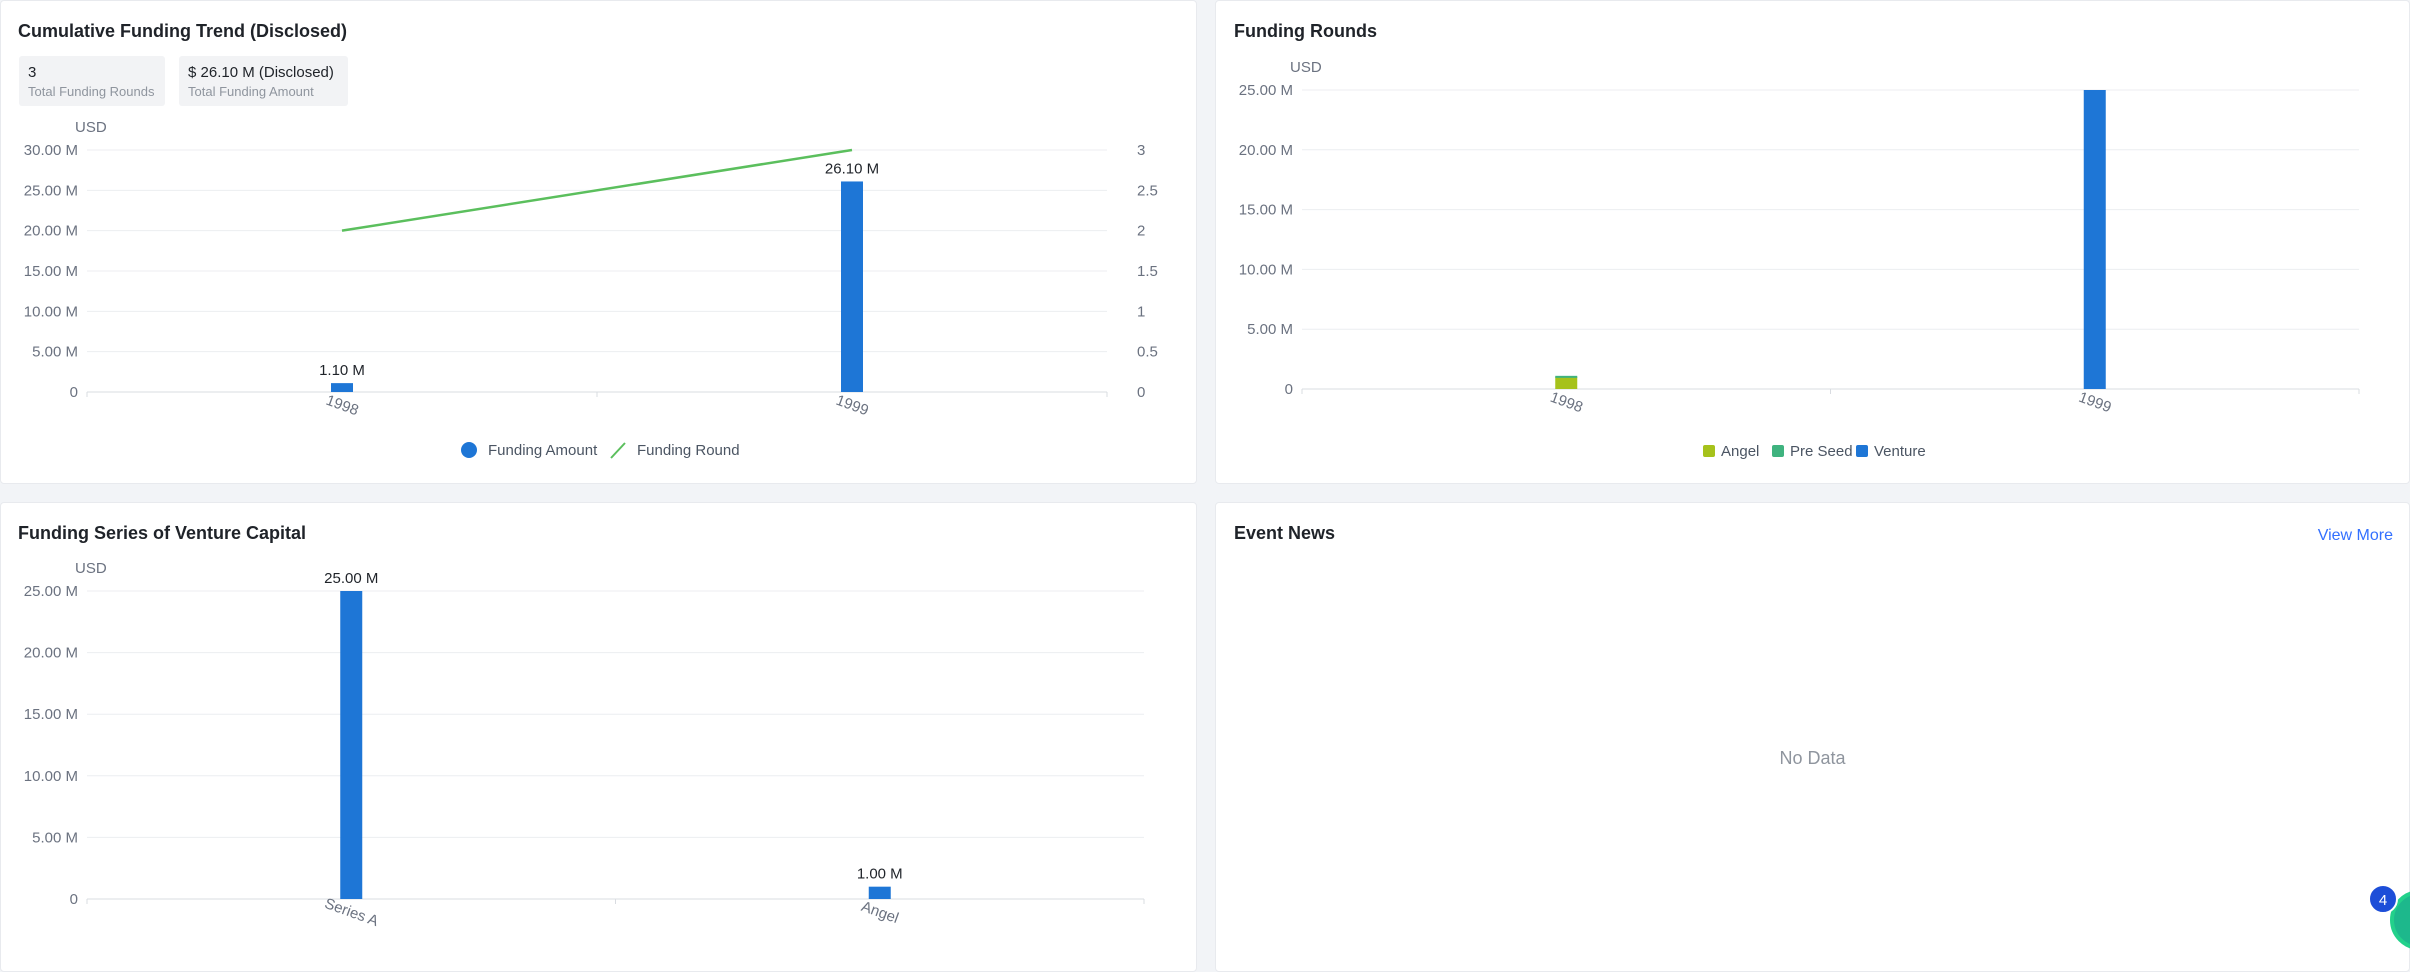  What do you see at coordinates (1900, 451) in the screenshot?
I see `legend-venture-label: Venture` at bounding box center [1900, 451].